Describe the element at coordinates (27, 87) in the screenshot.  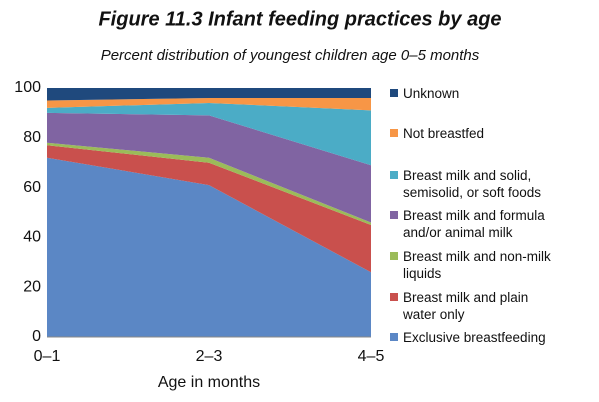
I see `y-tick-label: 100` at that location.